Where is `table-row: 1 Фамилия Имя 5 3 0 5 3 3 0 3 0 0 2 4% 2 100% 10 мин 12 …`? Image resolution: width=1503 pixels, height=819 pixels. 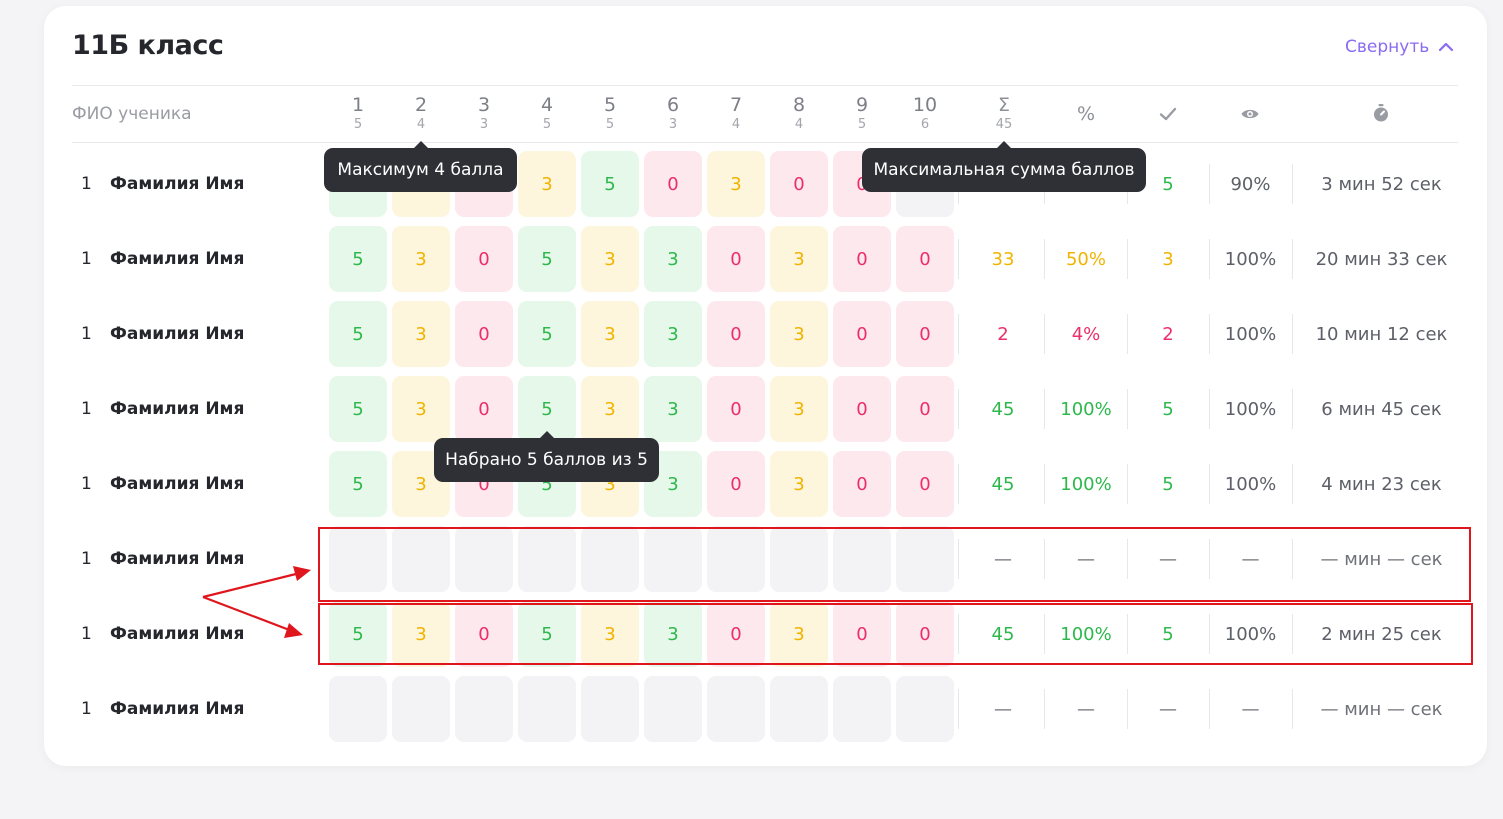
table-row: 1 Фамилия Имя 5 3 0 5 3 3 0 3 0 0 2 4% 2 100% 10 мин 12 … is located at coordinates (751, 334).